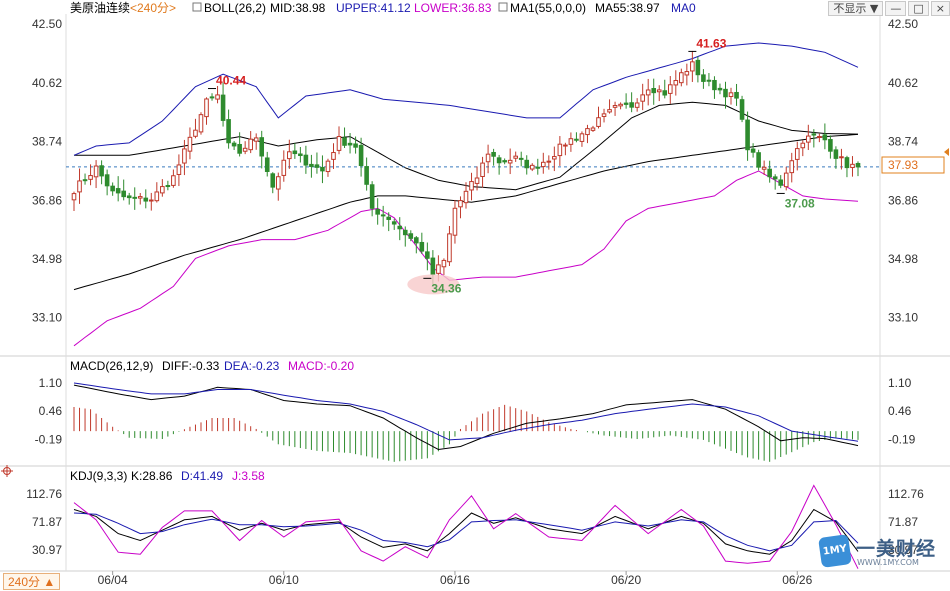  I want to click on watermark-text: 一美财经, so click(896, 549).